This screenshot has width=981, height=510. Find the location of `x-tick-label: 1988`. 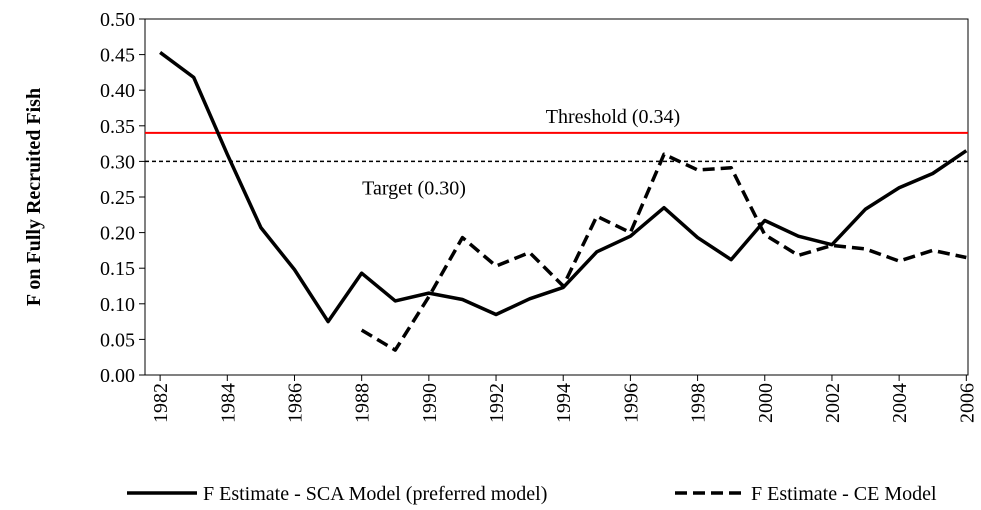

x-tick-label: 1988 is located at coordinates (363, 403).